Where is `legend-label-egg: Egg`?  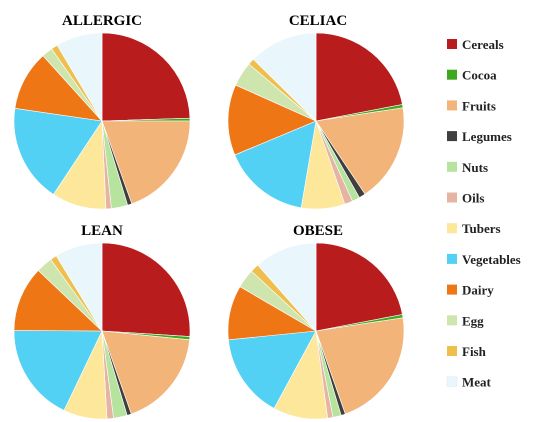
legend-label-egg: Egg is located at coordinates (473, 320).